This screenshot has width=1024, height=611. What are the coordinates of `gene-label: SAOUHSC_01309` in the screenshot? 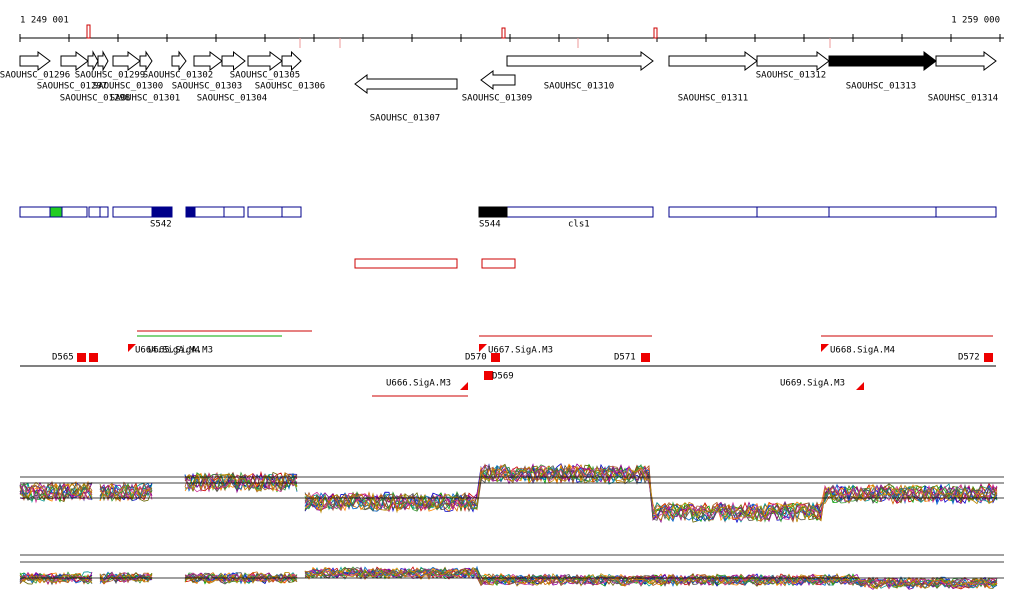 It's located at (497, 99).